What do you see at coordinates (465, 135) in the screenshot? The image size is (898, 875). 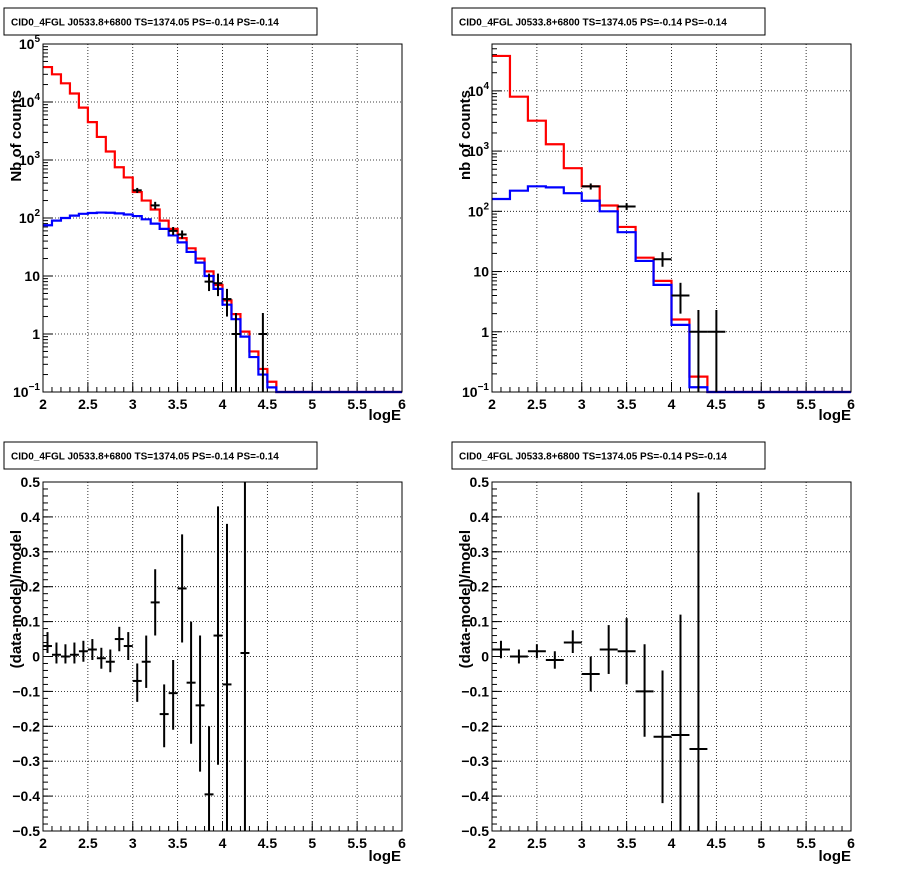 I see `y-axis-label: nb of counts` at bounding box center [465, 135].